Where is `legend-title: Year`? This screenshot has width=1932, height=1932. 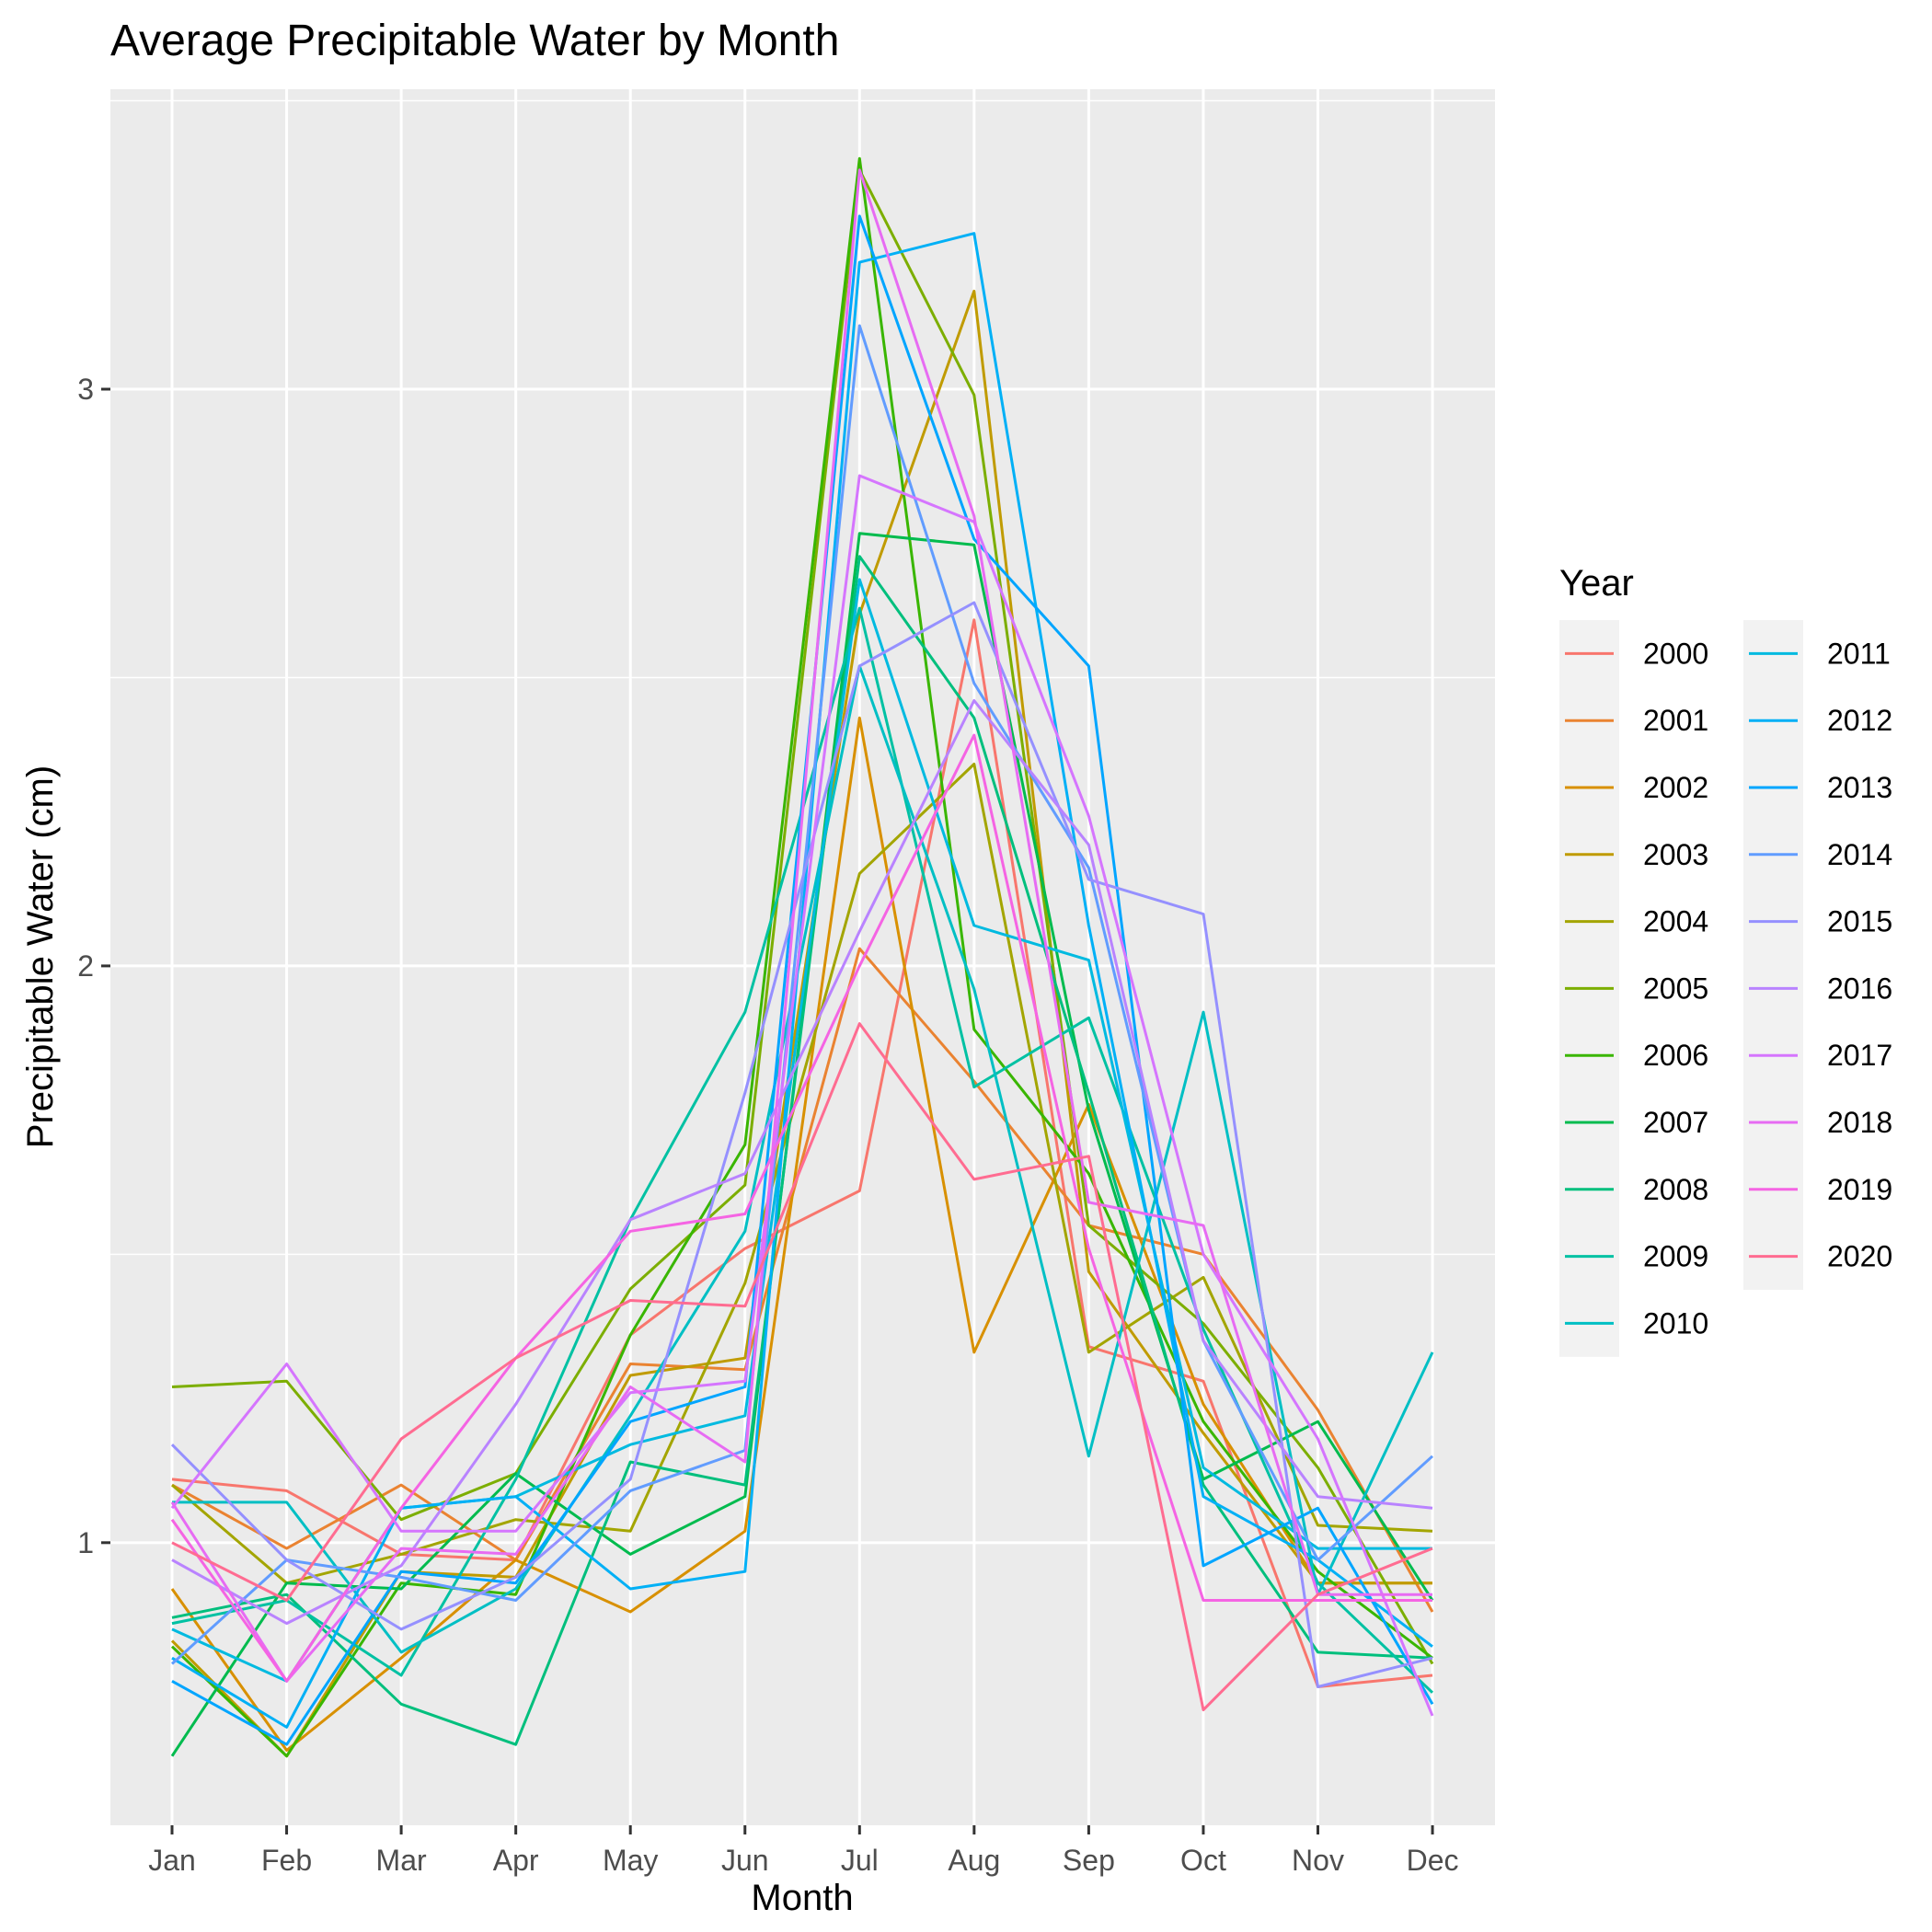
legend-title: Year is located at coordinates (1596, 583).